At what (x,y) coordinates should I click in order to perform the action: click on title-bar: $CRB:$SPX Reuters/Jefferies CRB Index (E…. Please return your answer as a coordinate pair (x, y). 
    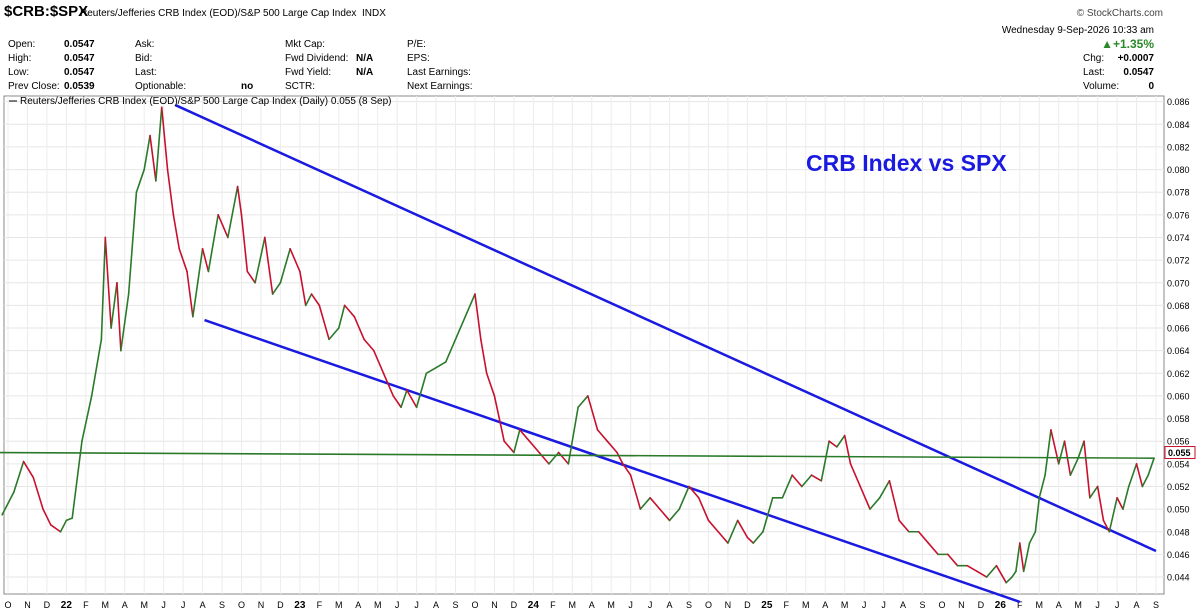
    Looking at the image, I should click on (599, 11).